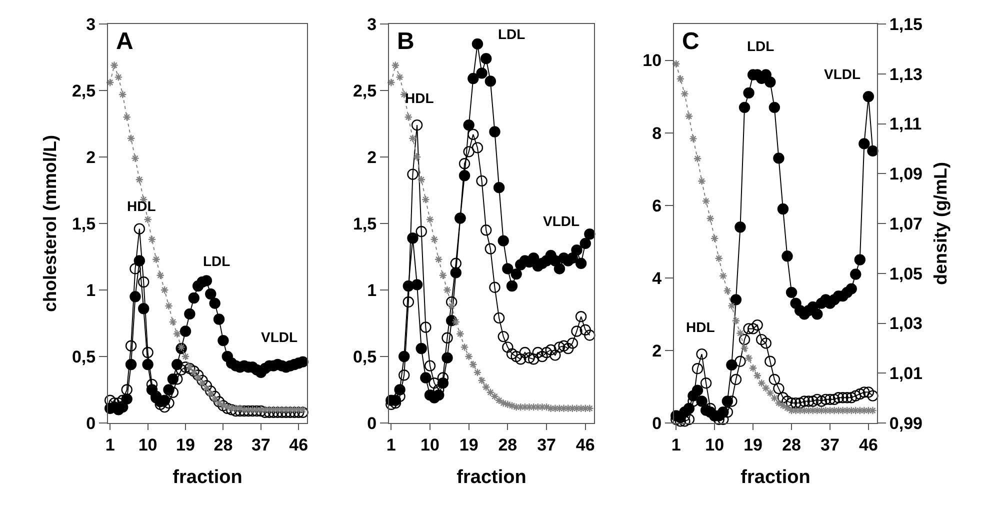 Image resolution: width=988 pixels, height=506 pixels. What do you see at coordinates (905, 224) in the screenshot?
I see `y2-tick-label: 1,07` at bounding box center [905, 224].